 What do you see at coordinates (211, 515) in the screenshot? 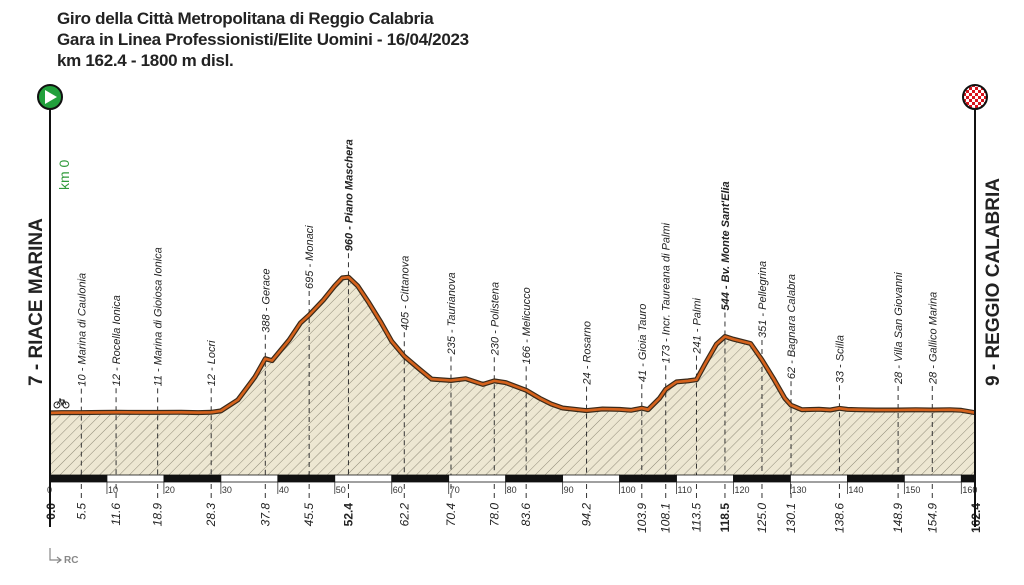
I see `waypoint-km-label: 28.3` at bounding box center [211, 515].